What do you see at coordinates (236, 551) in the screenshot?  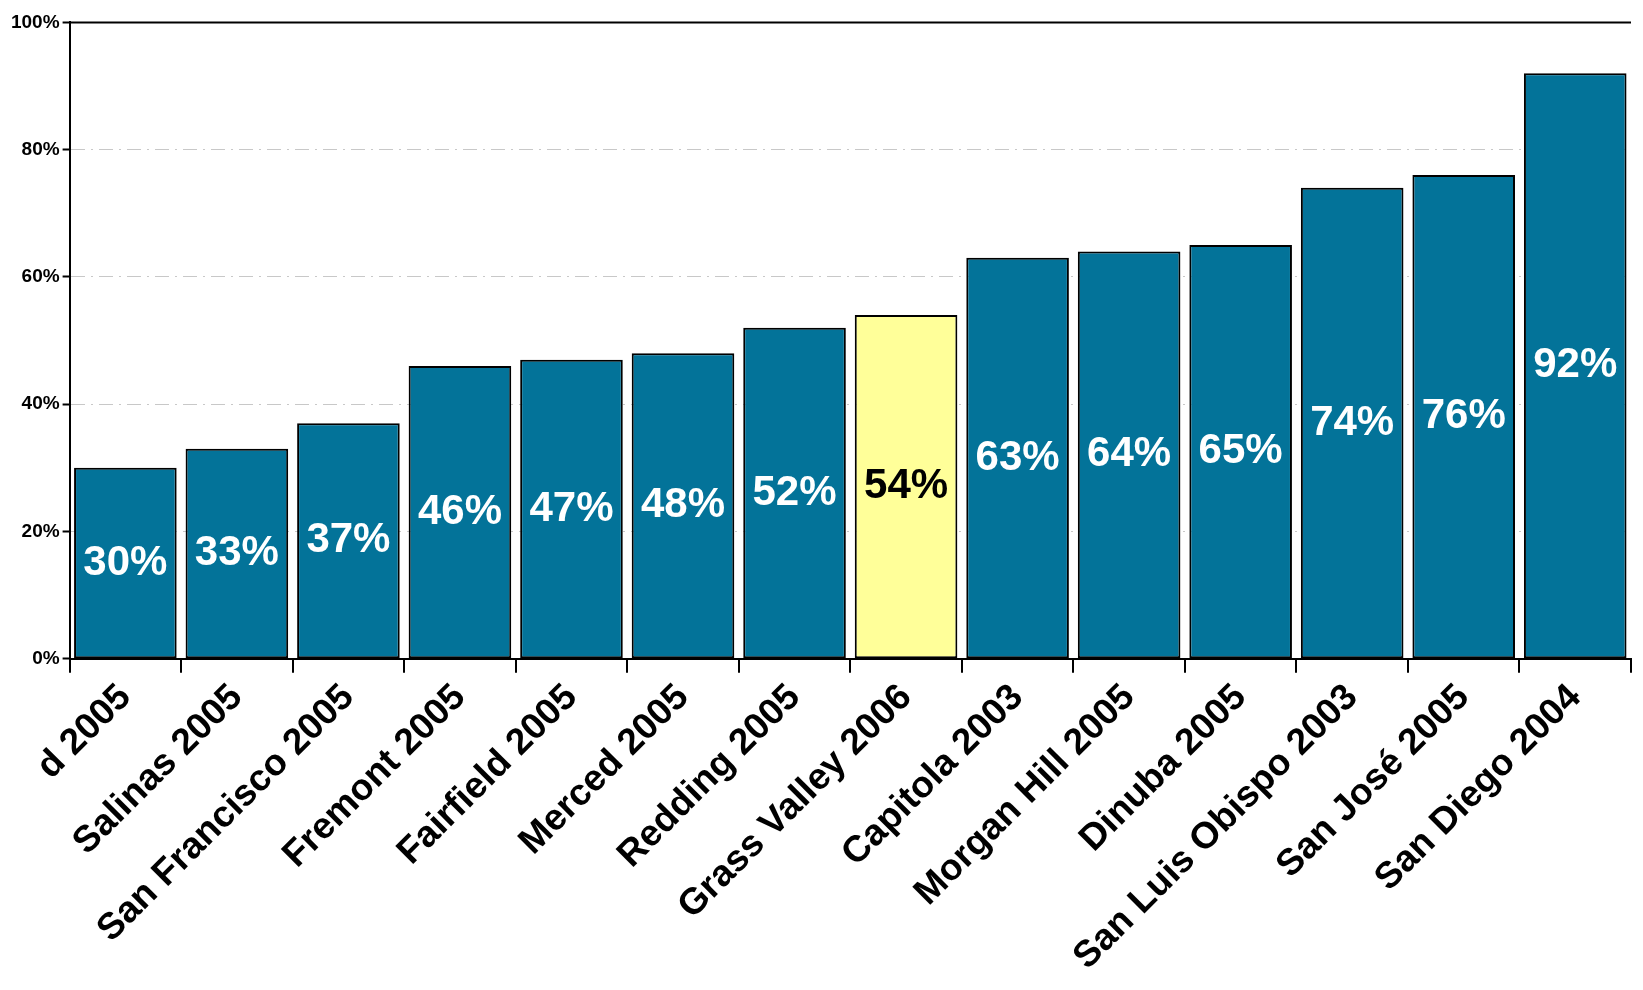 I see `data-label: 33%` at bounding box center [236, 551].